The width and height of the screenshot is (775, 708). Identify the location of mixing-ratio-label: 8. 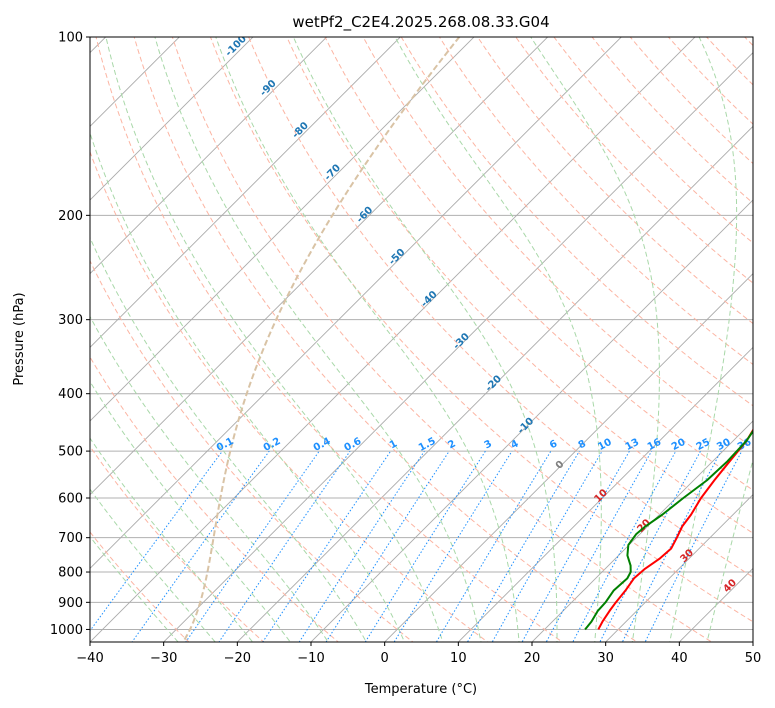
(582, 444).